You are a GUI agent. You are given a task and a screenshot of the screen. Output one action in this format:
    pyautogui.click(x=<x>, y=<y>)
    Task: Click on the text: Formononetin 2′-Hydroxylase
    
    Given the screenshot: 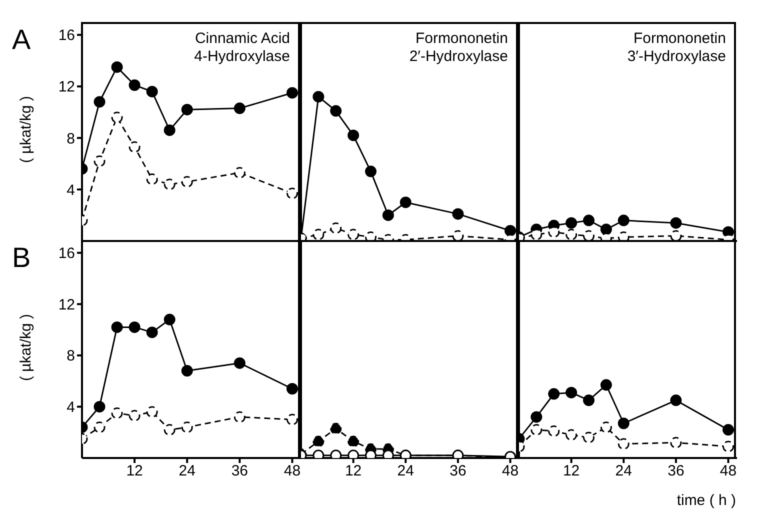 What is the action you would take?
    pyautogui.click(x=458, y=48)
    